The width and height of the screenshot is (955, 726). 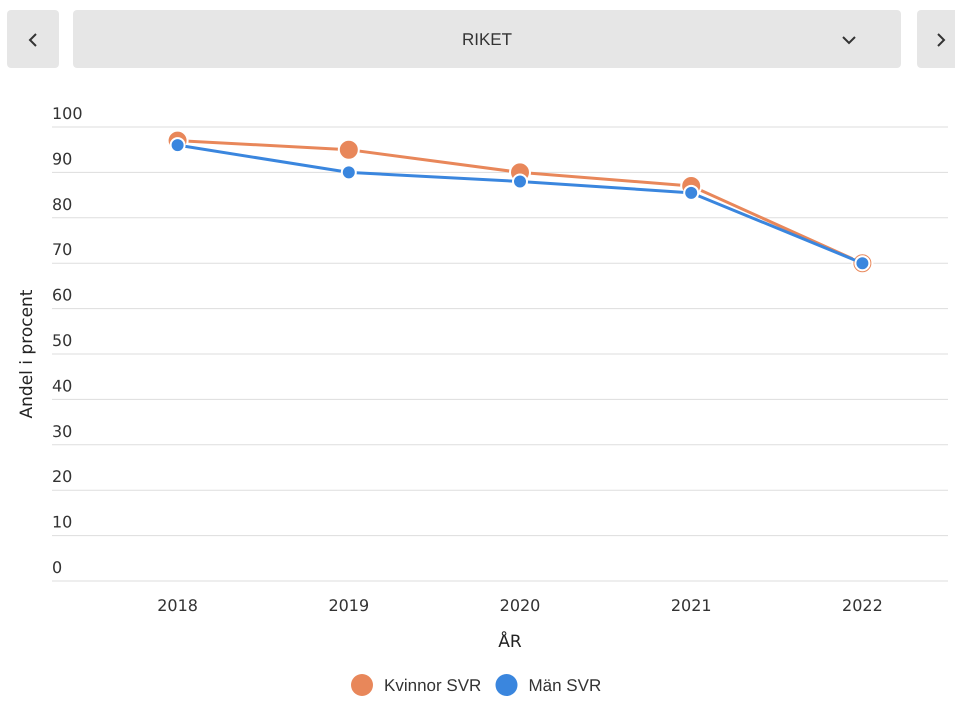 I want to click on legend-label: Kvinnor SVR, so click(x=433, y=685).